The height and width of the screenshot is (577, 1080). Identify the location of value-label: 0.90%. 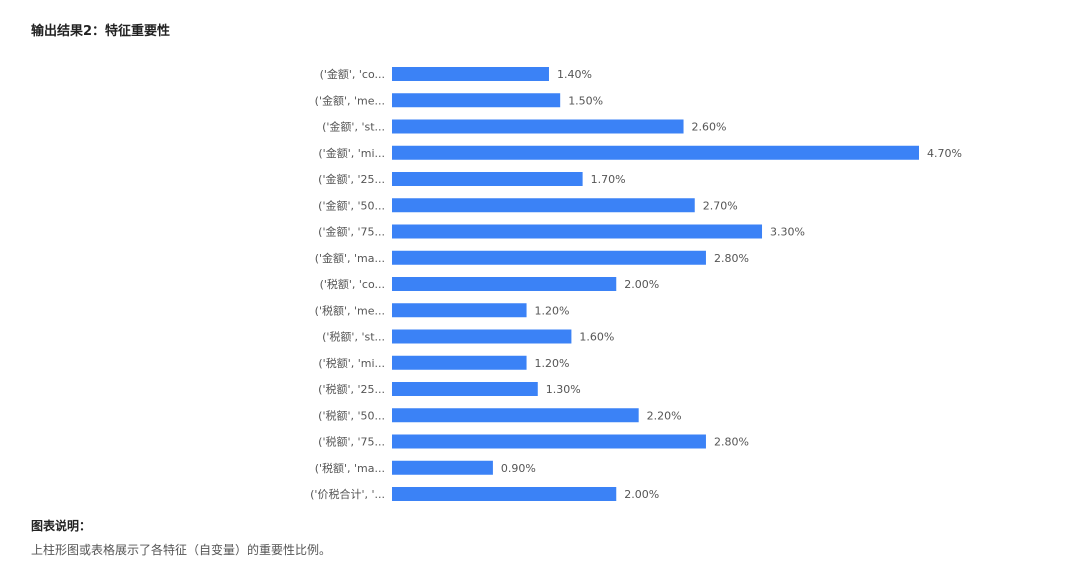
(518, 468).